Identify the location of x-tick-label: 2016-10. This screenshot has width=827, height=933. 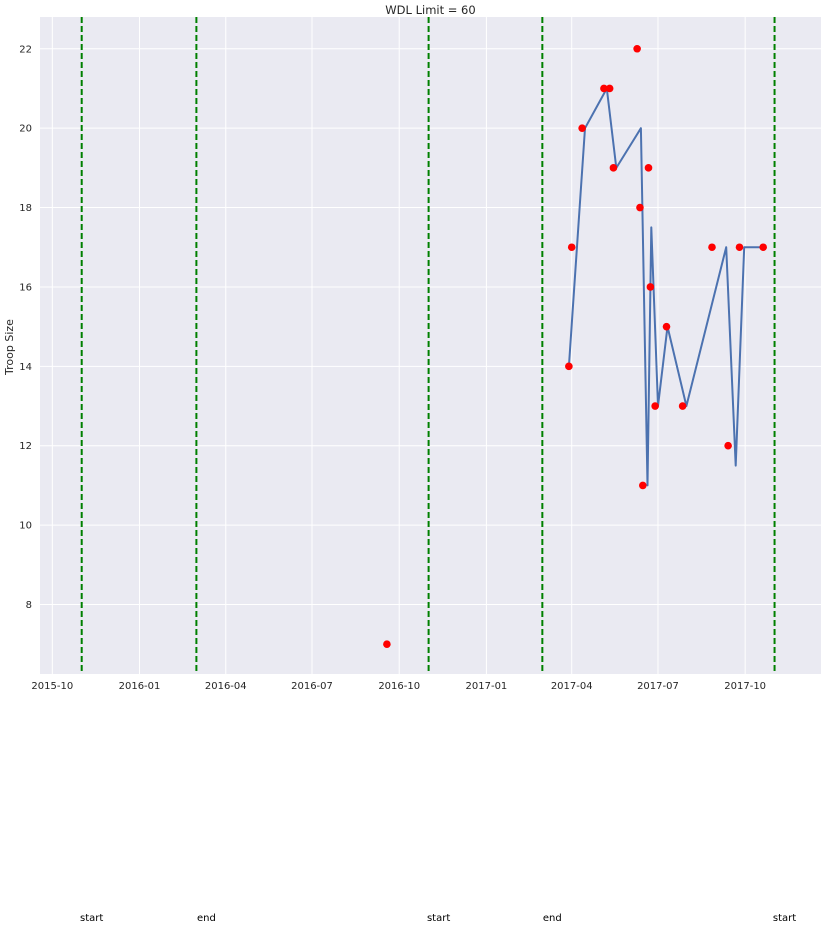
(399, 686).